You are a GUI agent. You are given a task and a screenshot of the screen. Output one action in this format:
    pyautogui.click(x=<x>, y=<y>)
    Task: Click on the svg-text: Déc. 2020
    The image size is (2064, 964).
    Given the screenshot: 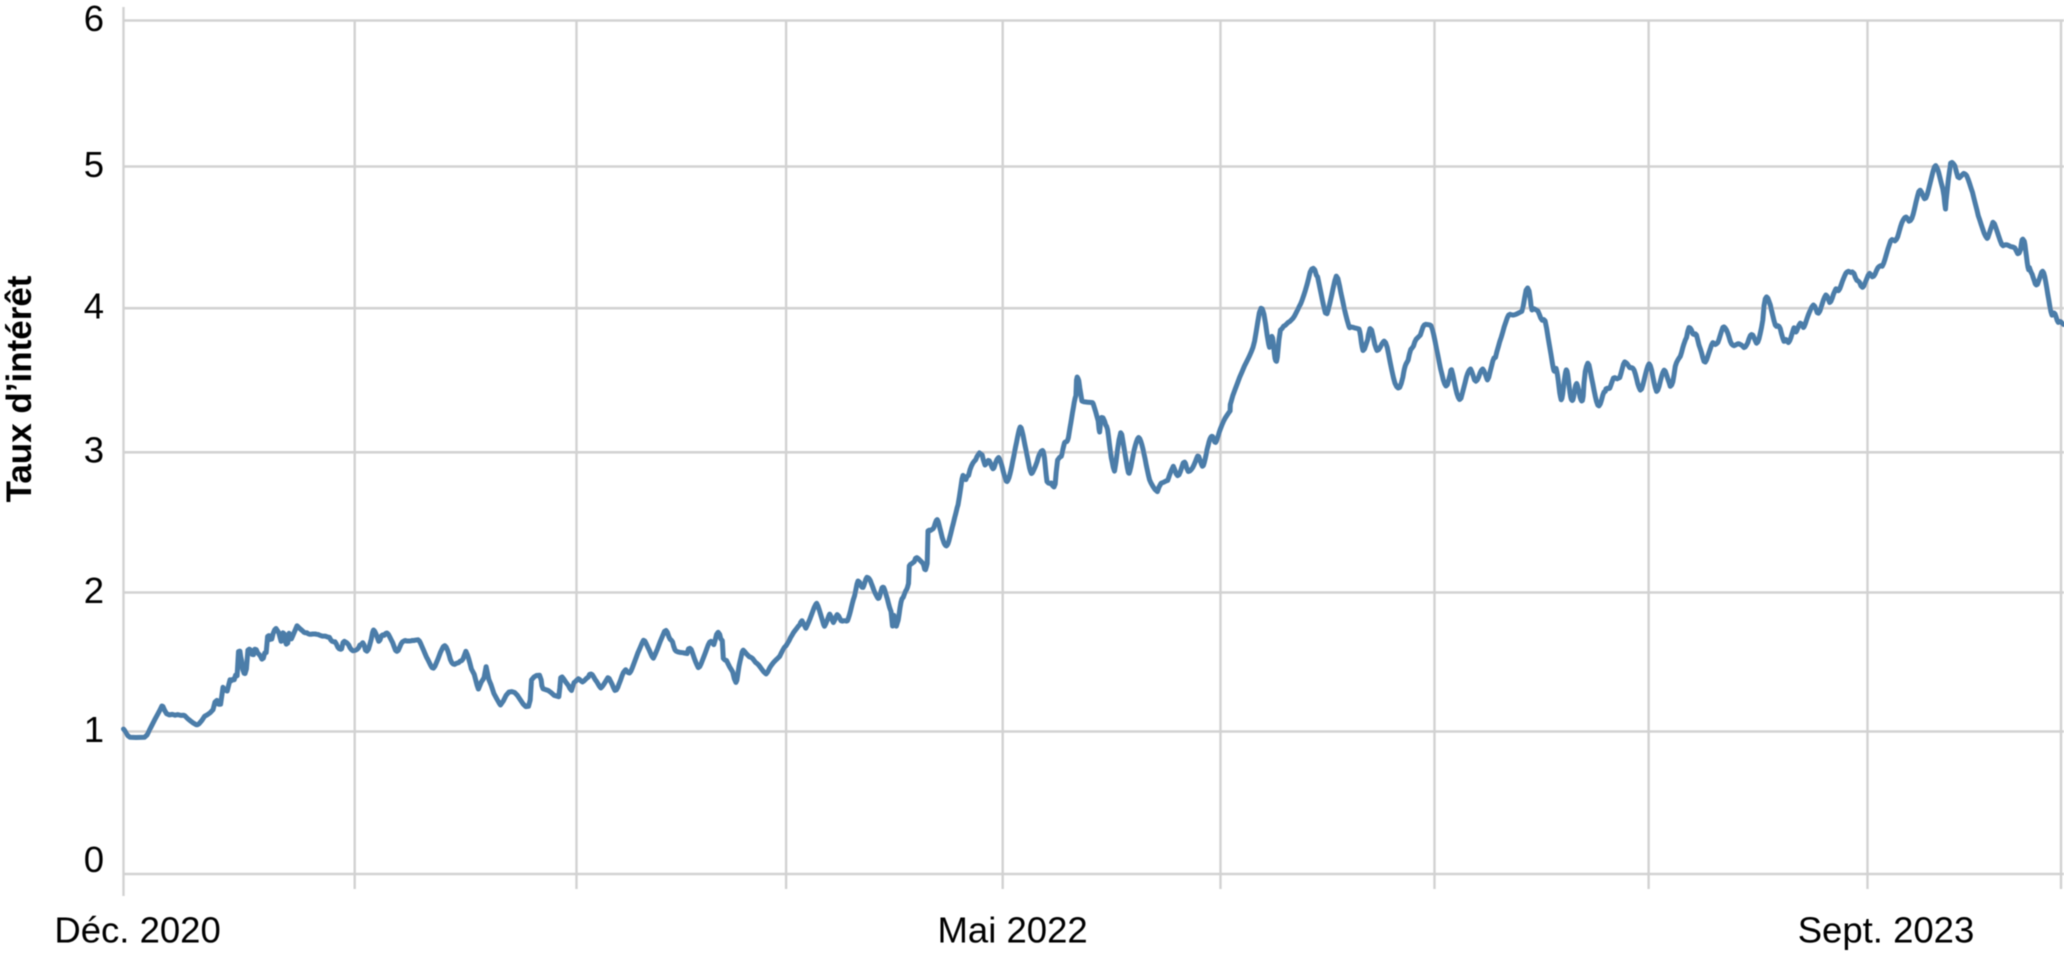 What is the action you would take?
    pyautogui.click(x=137, y=930)
    